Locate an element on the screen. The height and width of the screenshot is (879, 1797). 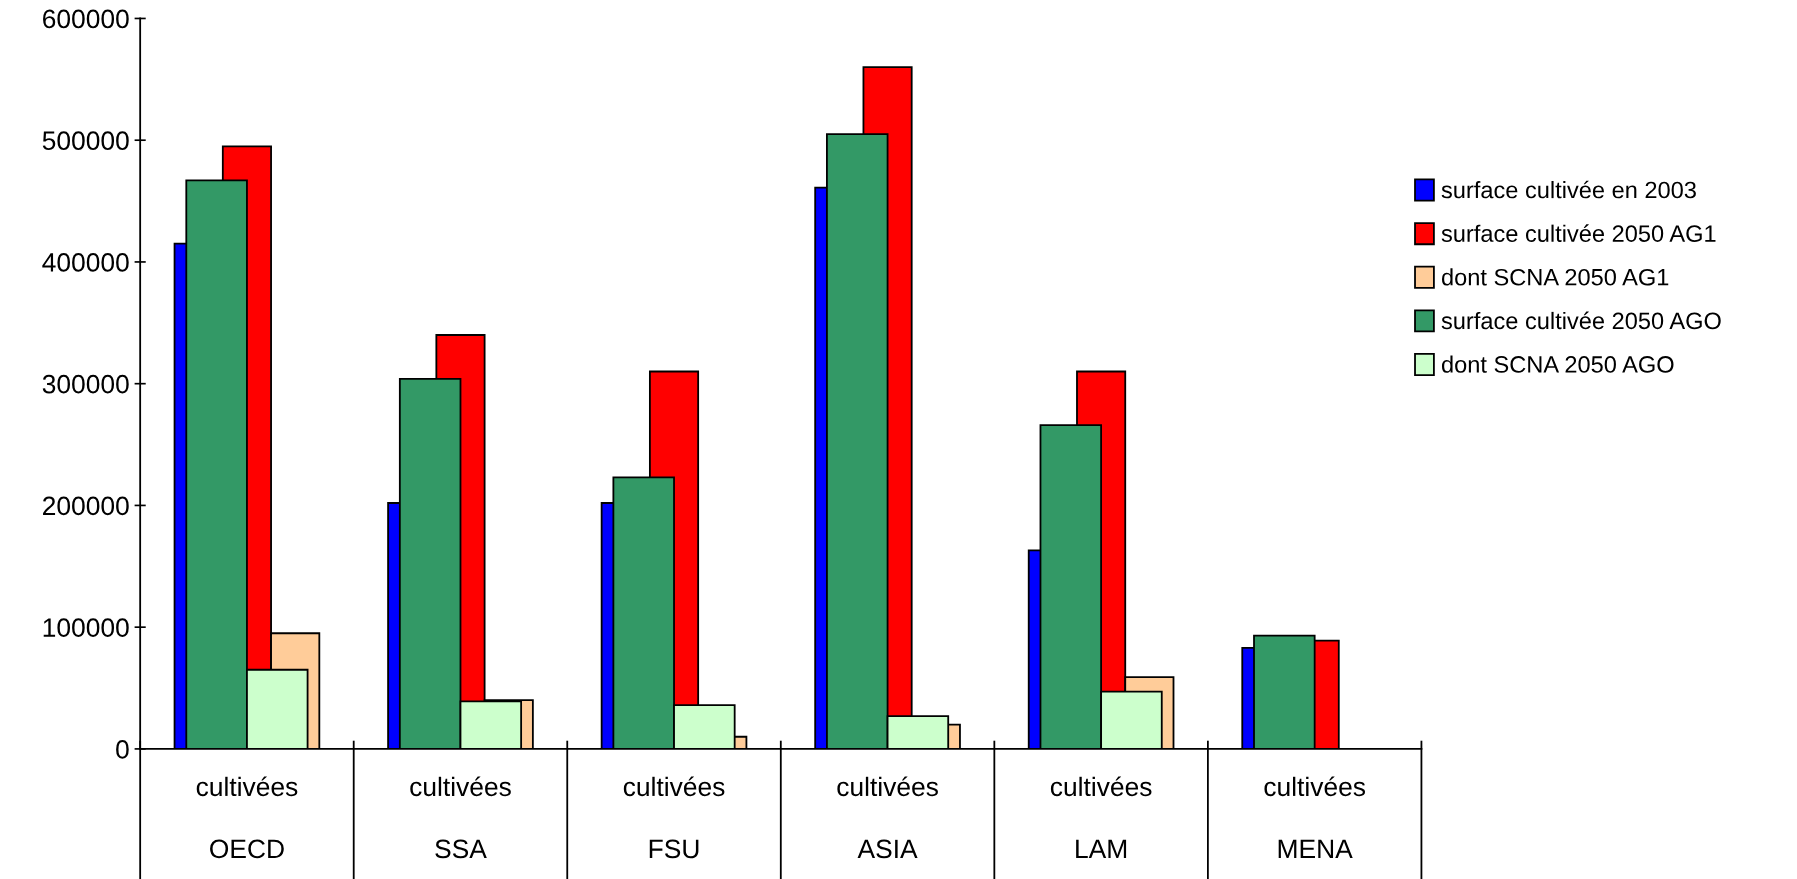
category-label: cultivées FSU is located at coordinates (674, 817).